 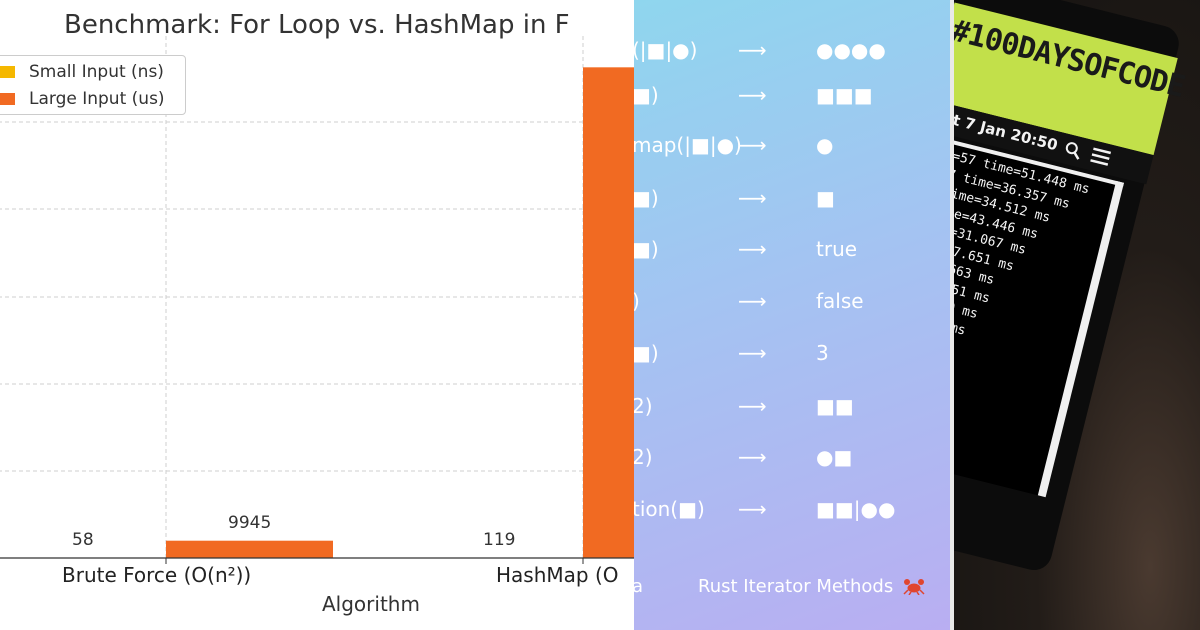 What do you see at coordinates (792, 457) in the screenshot?
I see `iterator-row: 2) ⟶ ●■` at bounding box center [792, 457].